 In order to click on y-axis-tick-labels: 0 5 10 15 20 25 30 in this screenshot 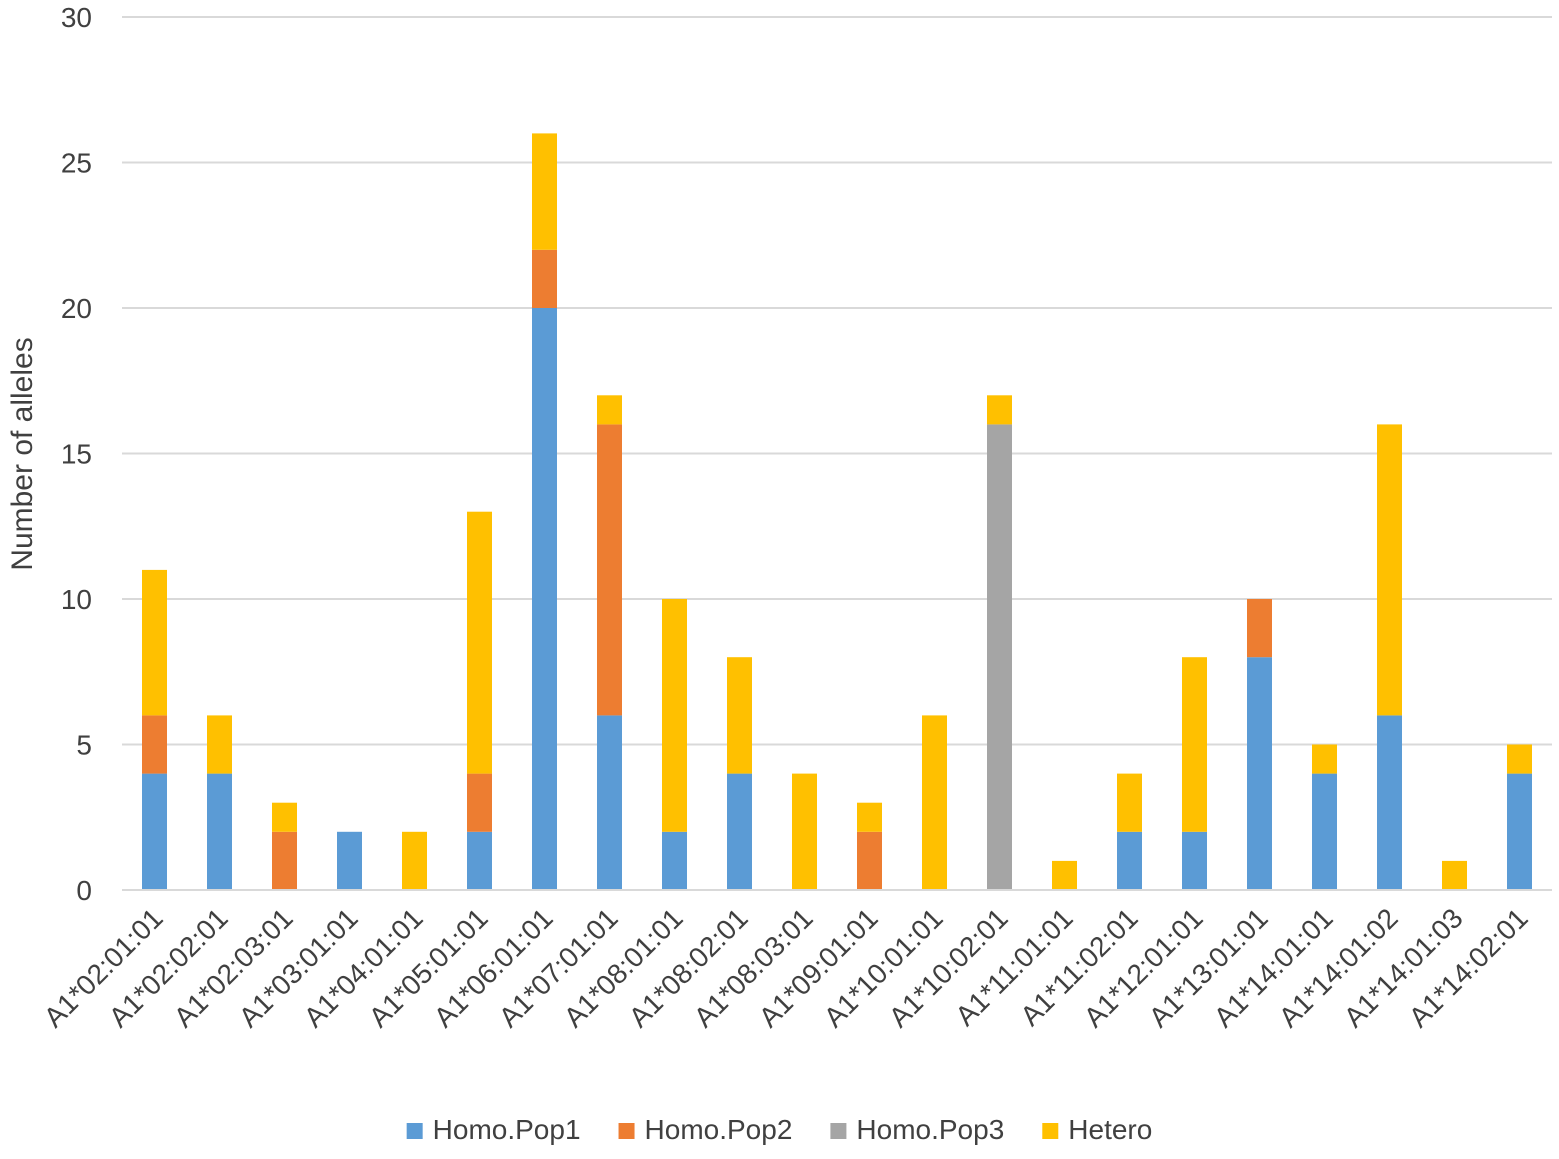, I will do `click(76, 454)`.